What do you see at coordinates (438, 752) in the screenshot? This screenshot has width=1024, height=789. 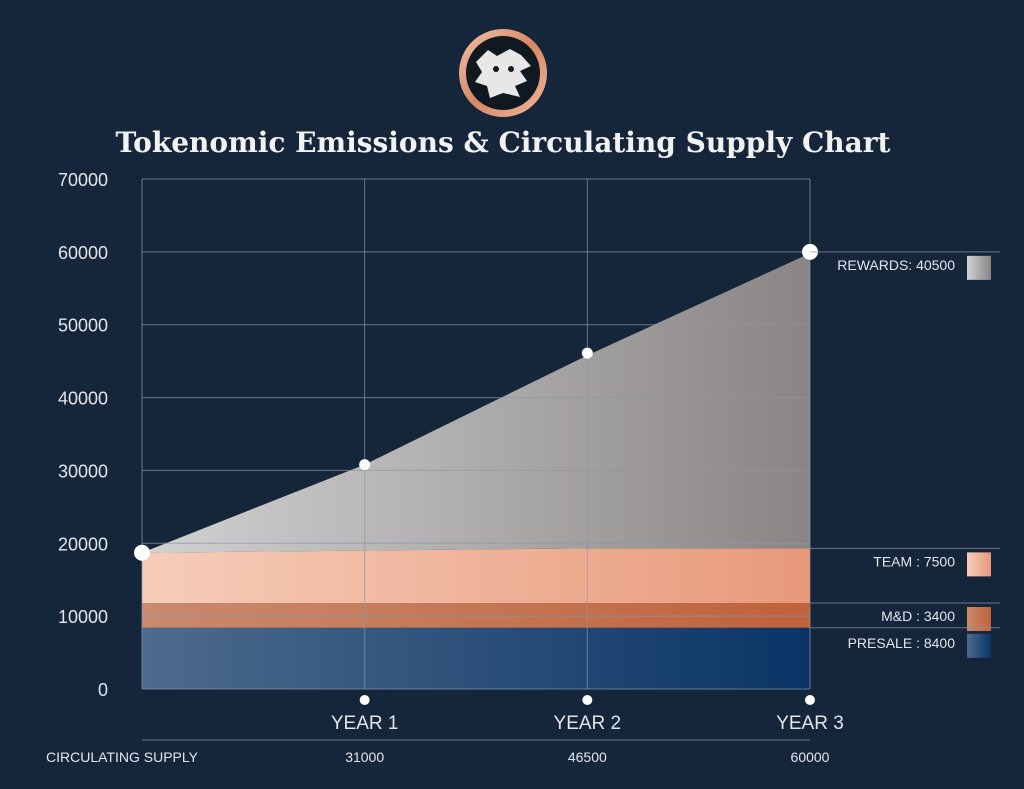 I see `circulating-supply-row: CIRCULATING SUPPLY 31000 46500 60000` at bounding box center [438, 752].